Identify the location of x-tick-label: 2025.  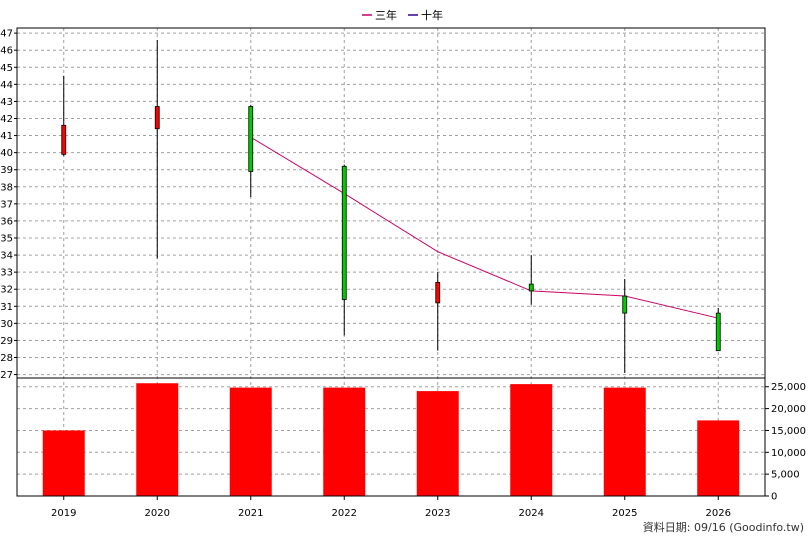
(624, 513).